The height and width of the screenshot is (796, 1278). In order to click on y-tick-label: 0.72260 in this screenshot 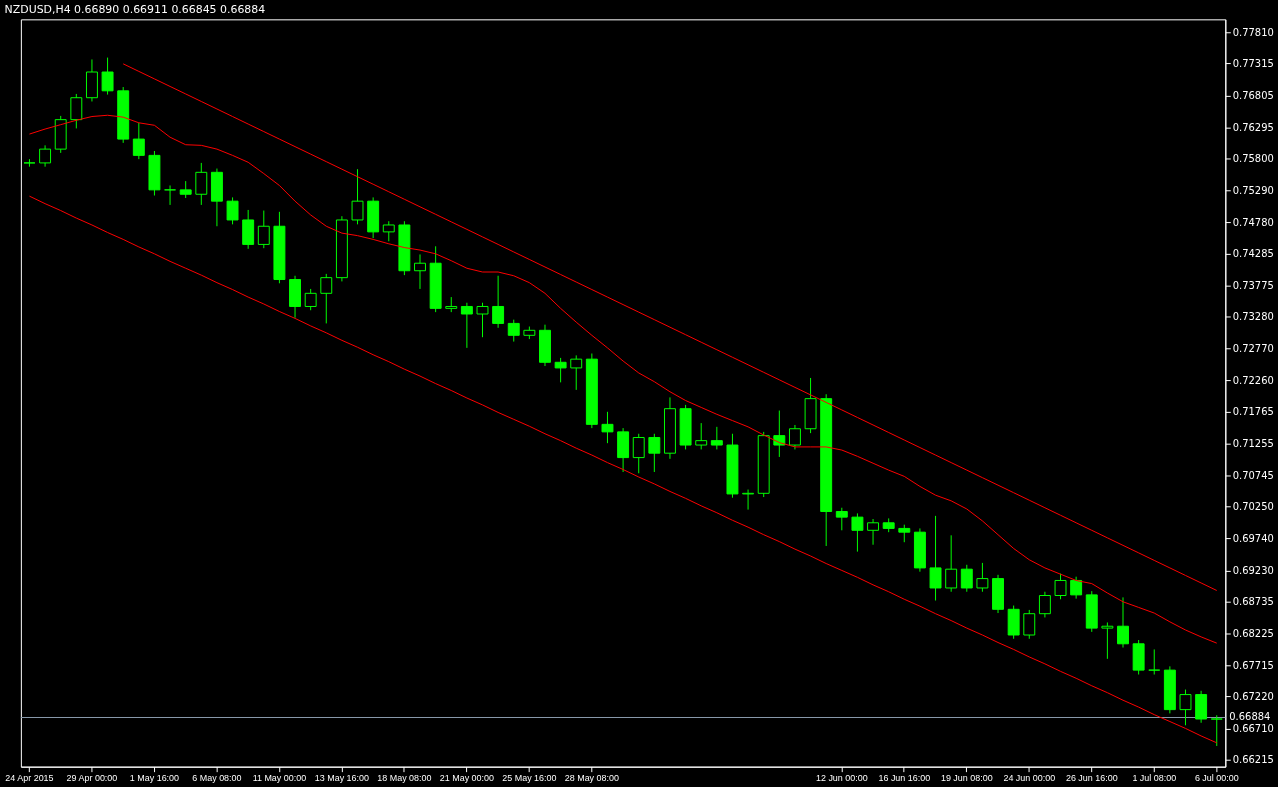, I will do `click(1253, 380)`.